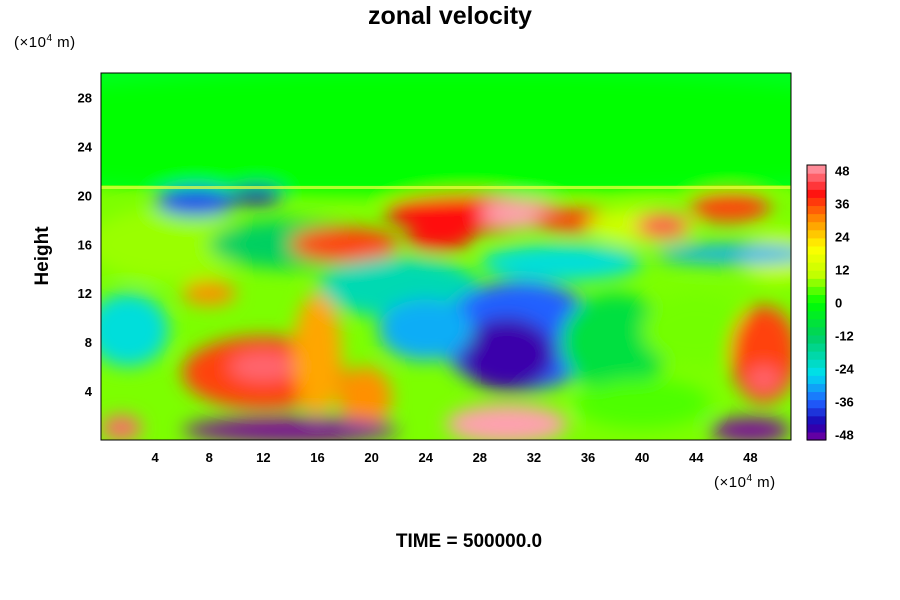  I want to click on x-unit-exp: 4, so click(749, 478).